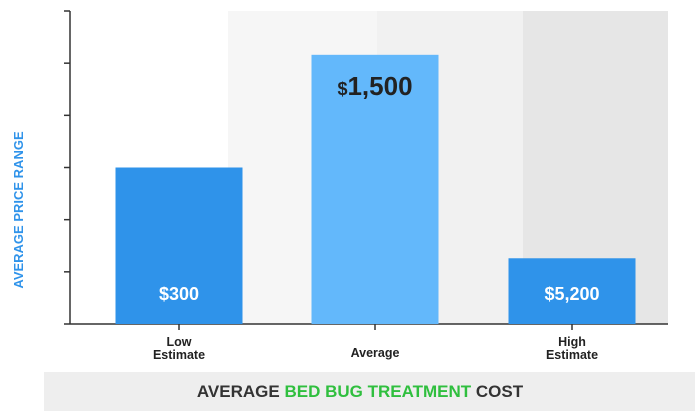  I want to click on y-axis-label: AVERAGE PRICE RANGE, so click(18, 210).